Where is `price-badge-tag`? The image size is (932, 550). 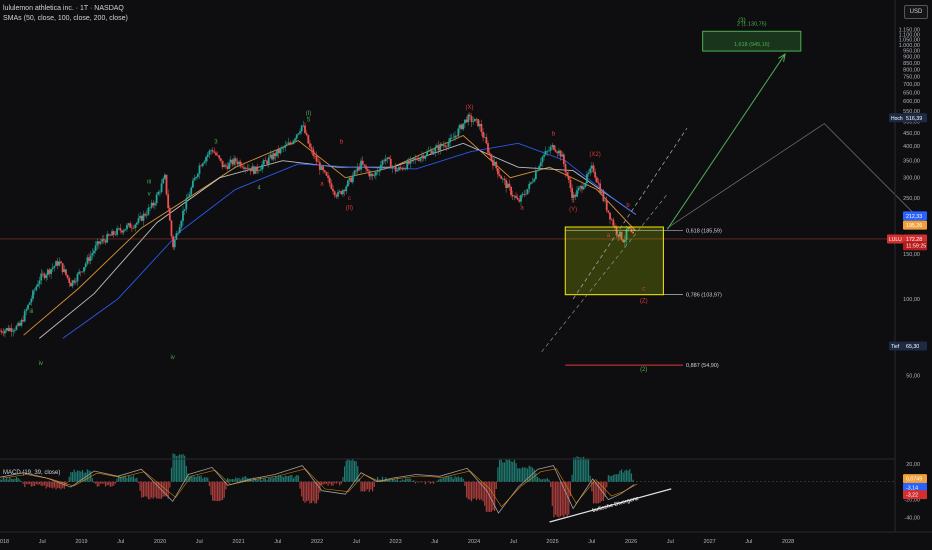 price-badge-tag is located at coordinates (895, 239).